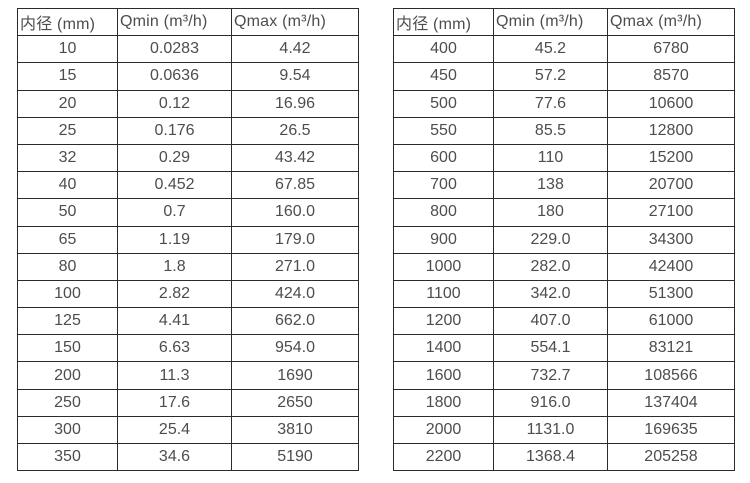 This screenshot has width=750, height=483. Describe the element at coordinates (188, 158) in the screenshot. I see `table-row: 32 0.29 43.42` at that location.